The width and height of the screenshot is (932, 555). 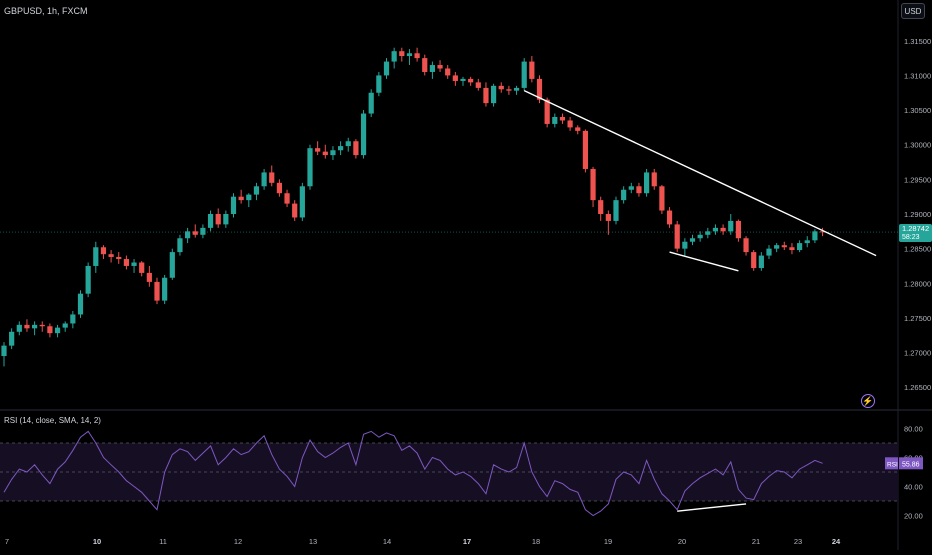 I want to click on lightning-icon: ⚡, so click(x=868, y=401).